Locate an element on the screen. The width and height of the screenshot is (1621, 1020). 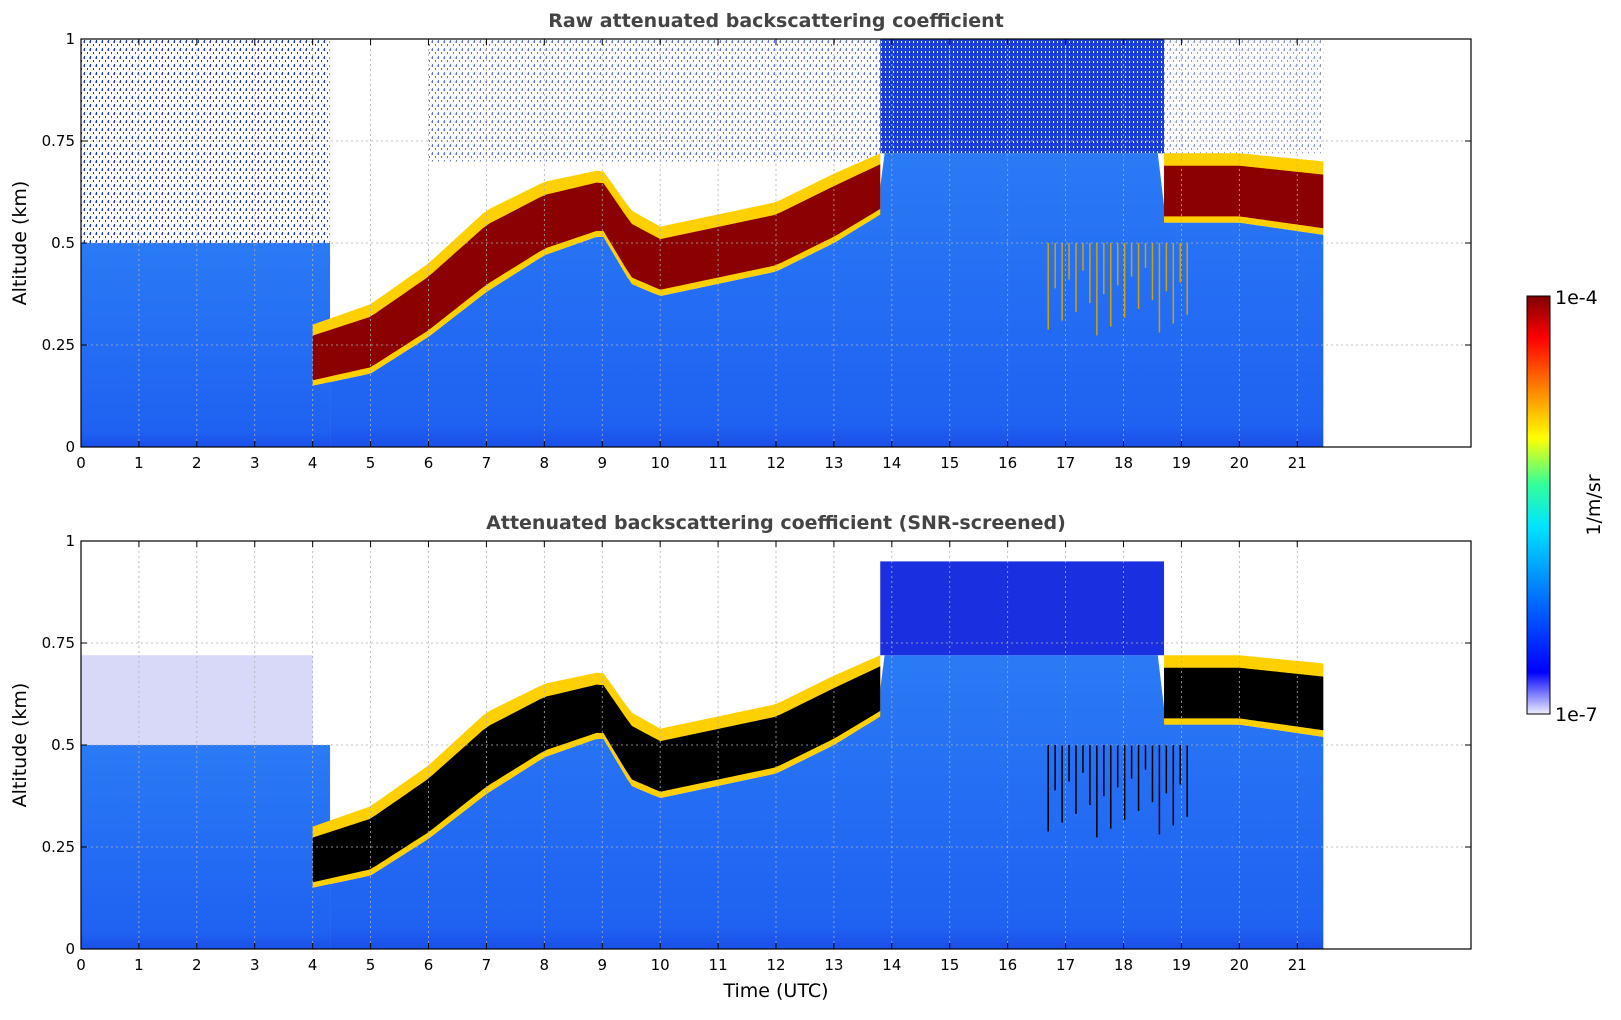
colorbar: 1e-4 1e-7 1/m/sr is located at coordinates (1565, 506).